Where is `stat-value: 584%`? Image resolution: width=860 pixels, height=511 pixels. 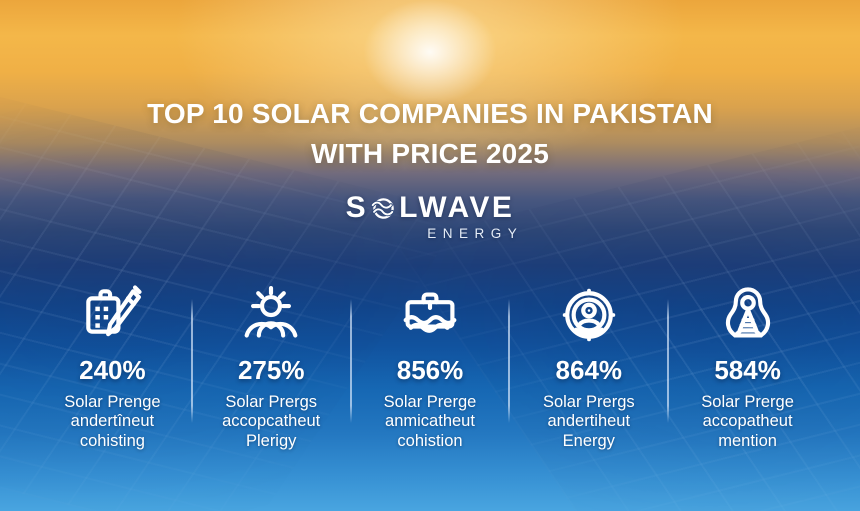
stat-value: 584% is located at coordinates (747, 370).